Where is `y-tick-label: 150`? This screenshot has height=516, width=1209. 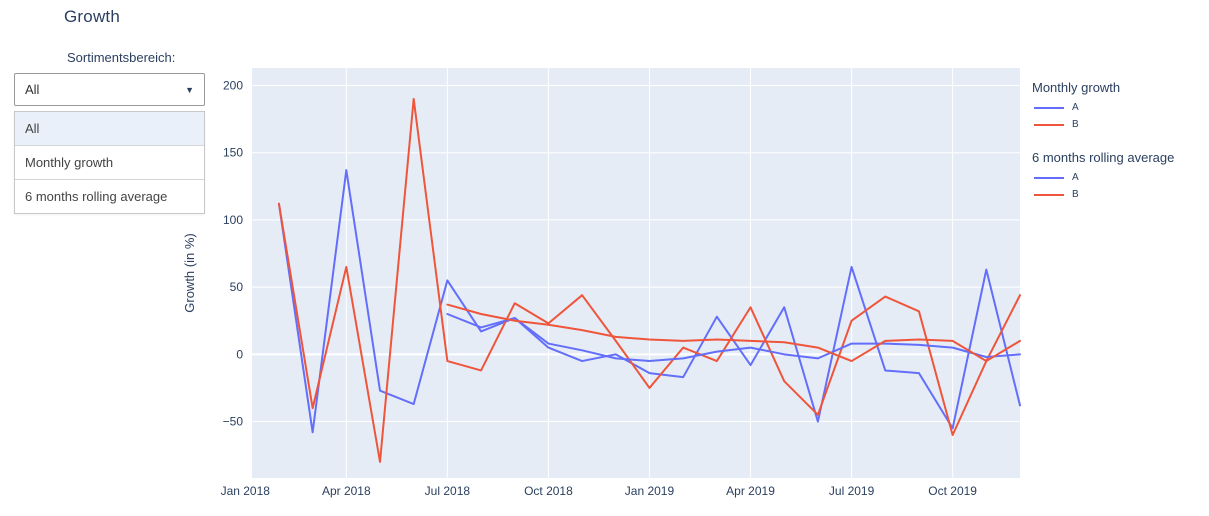
y-tick-label: 150 is located at coordinates (233, 153).